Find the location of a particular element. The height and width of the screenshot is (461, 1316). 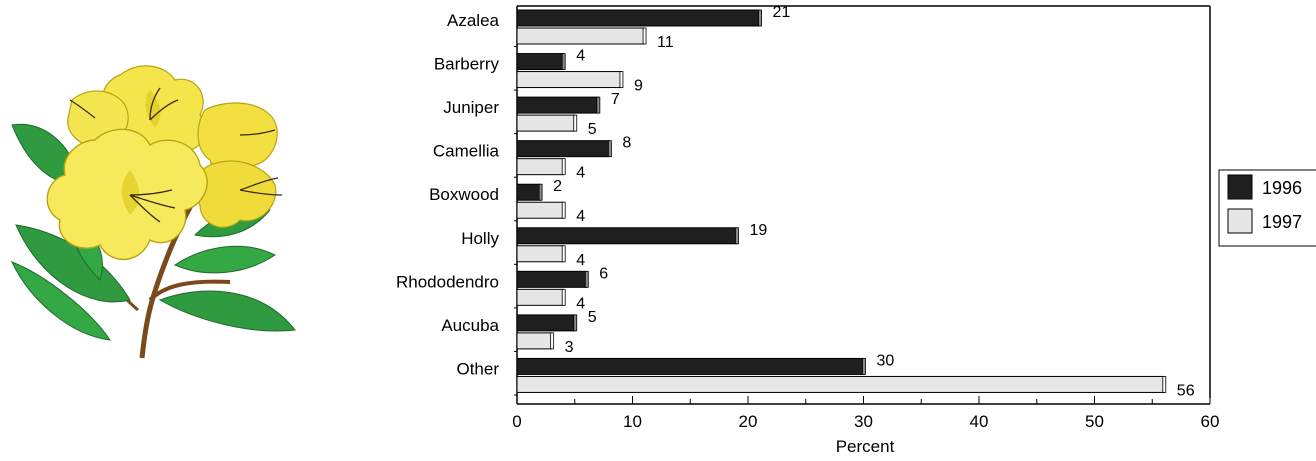

data-label: 3 is located at coordinates (569, 347).